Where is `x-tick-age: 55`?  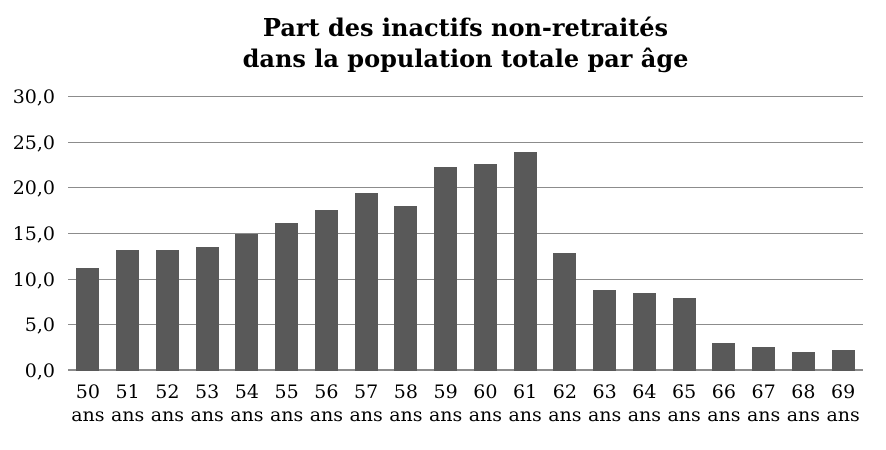 x-tick-age: 55 is located at coordinates (286, 392).